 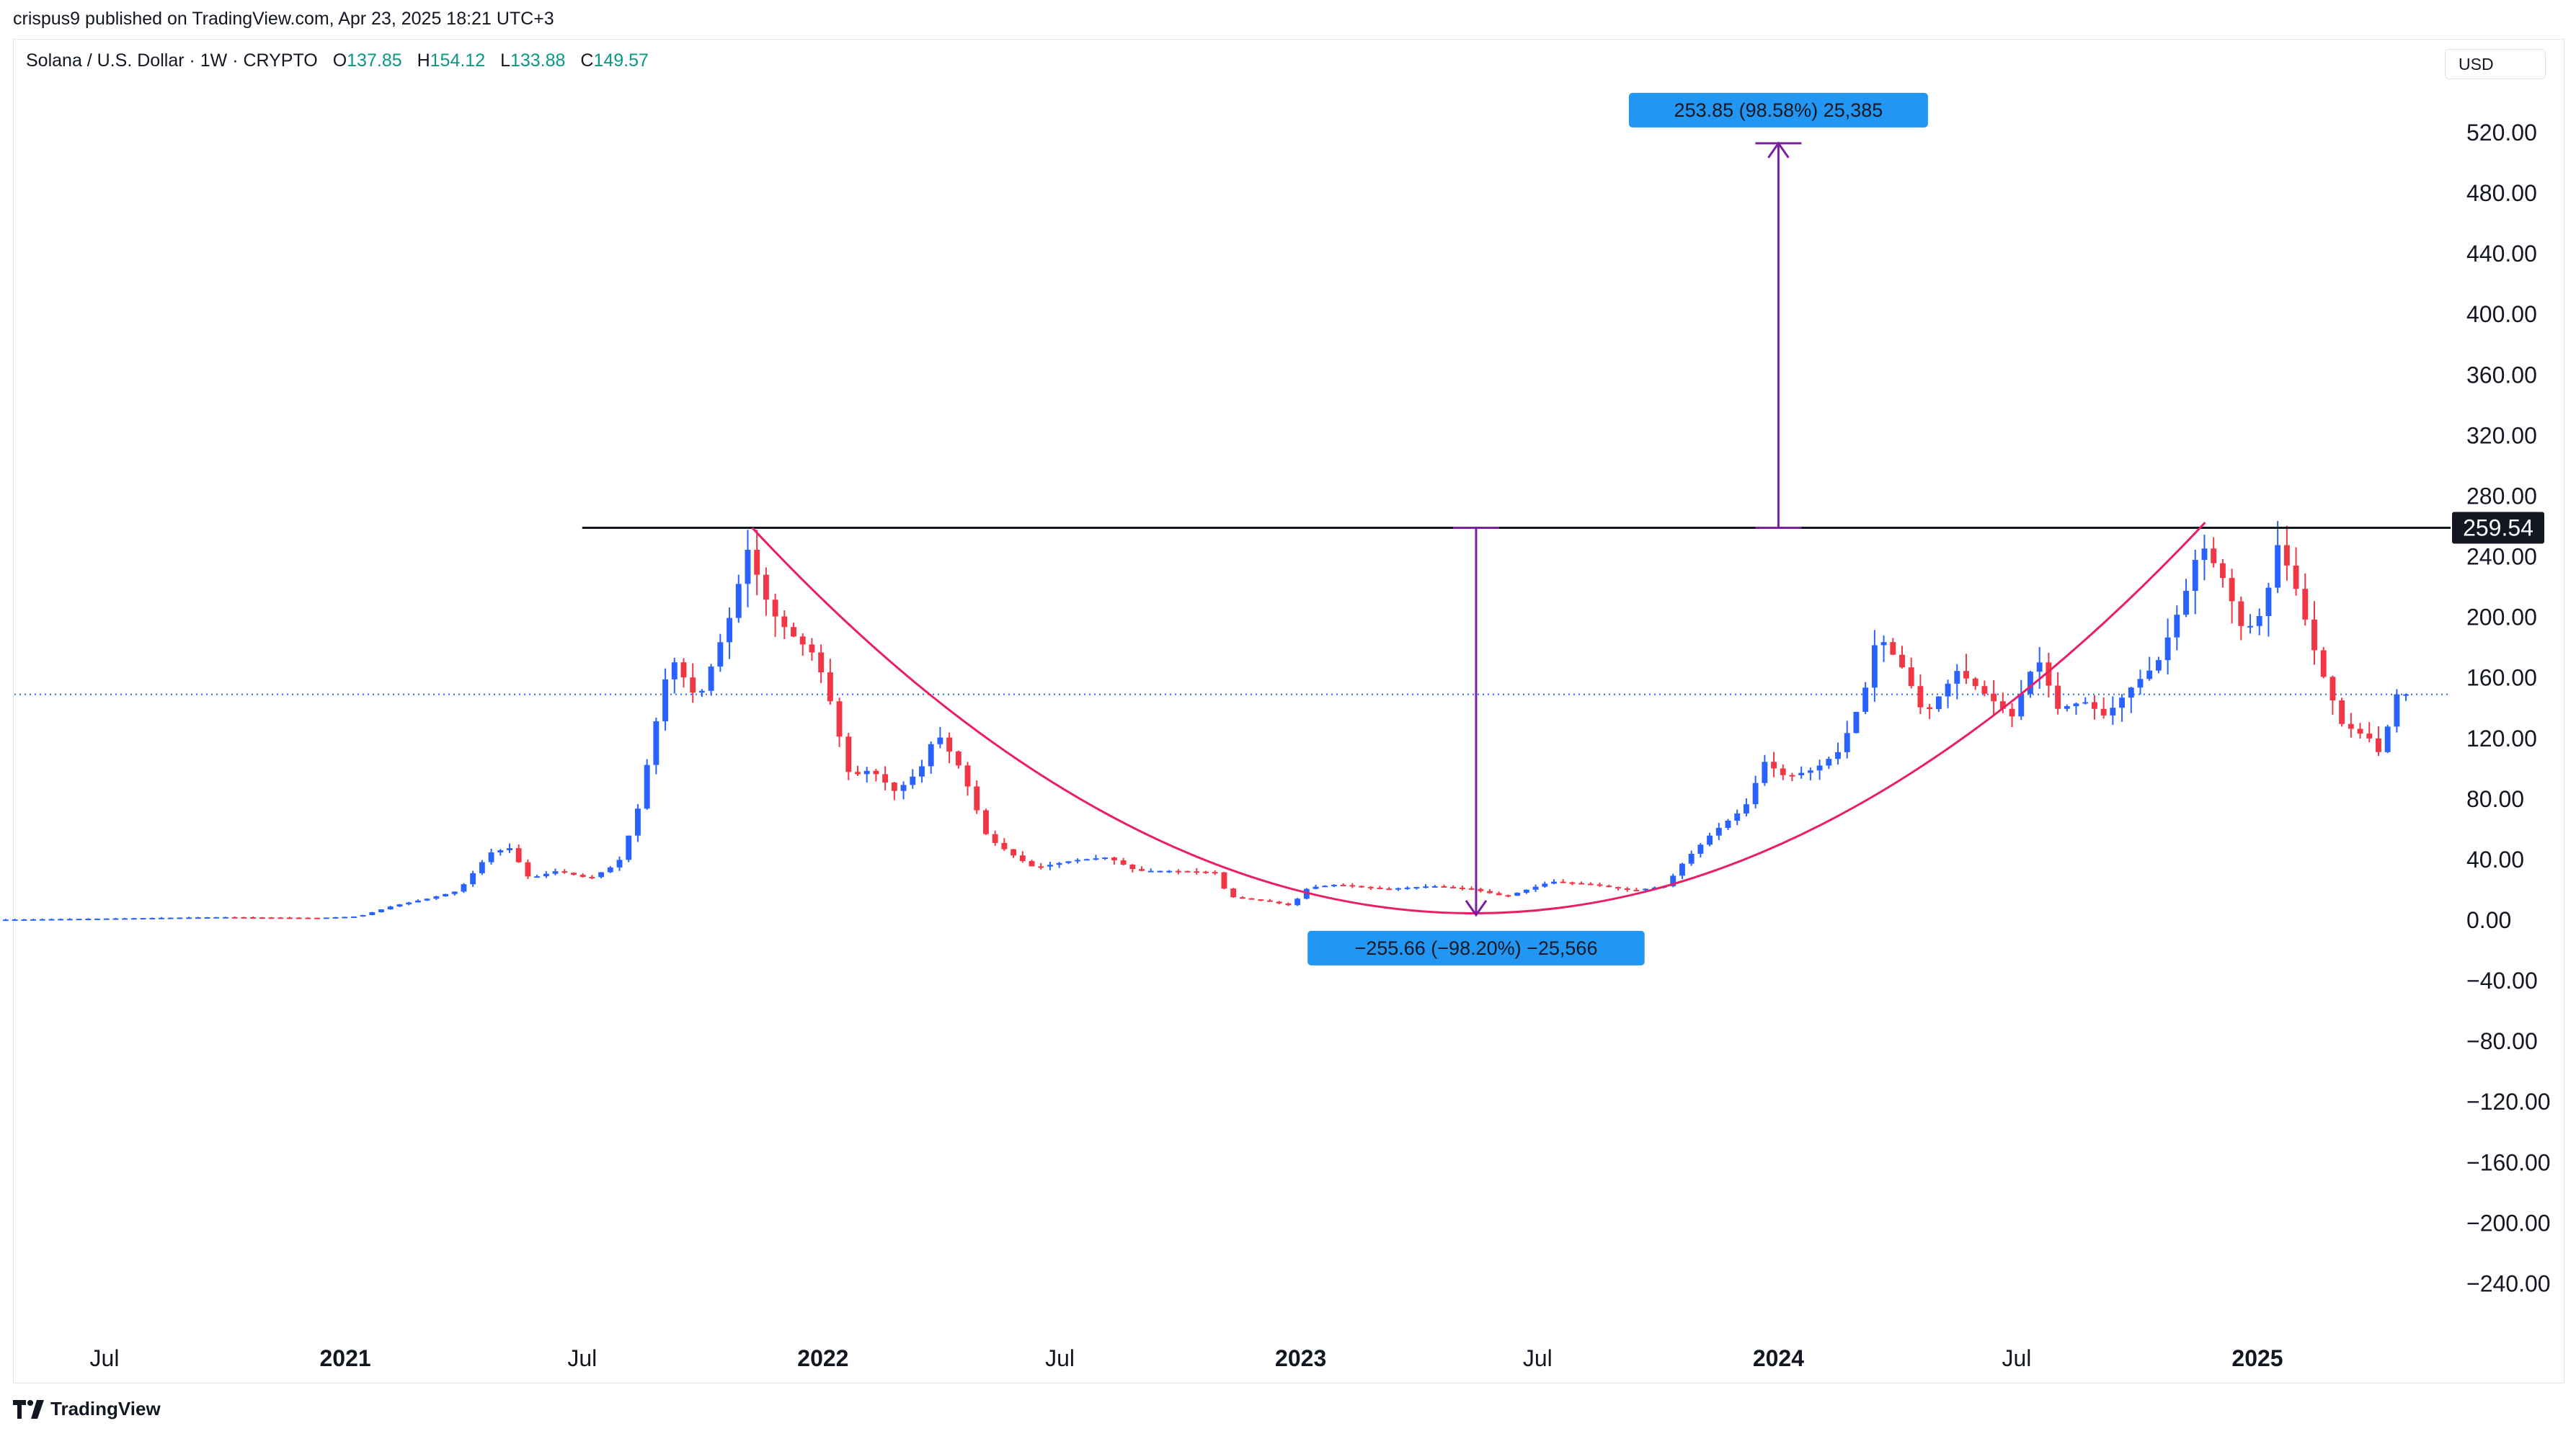 I want to click on price-tick-label: 480.00, so click(x=2501, y=193).